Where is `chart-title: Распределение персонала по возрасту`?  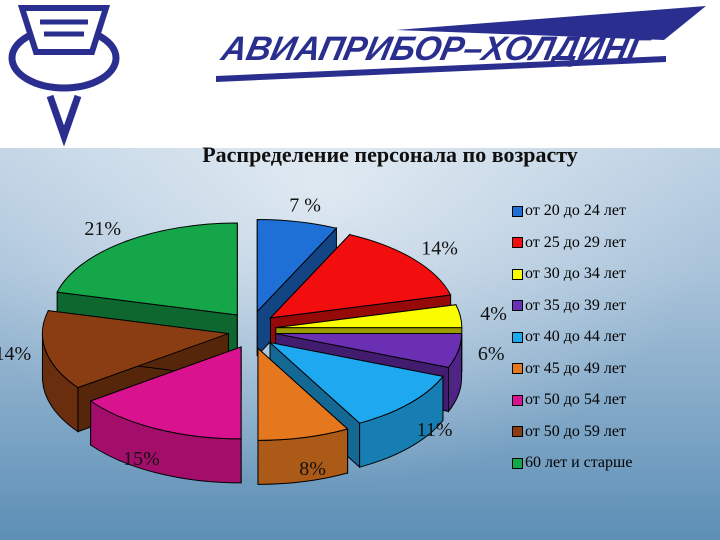 chart-title: Распределение персонала по возрасту is located at coordinates (390, 154).